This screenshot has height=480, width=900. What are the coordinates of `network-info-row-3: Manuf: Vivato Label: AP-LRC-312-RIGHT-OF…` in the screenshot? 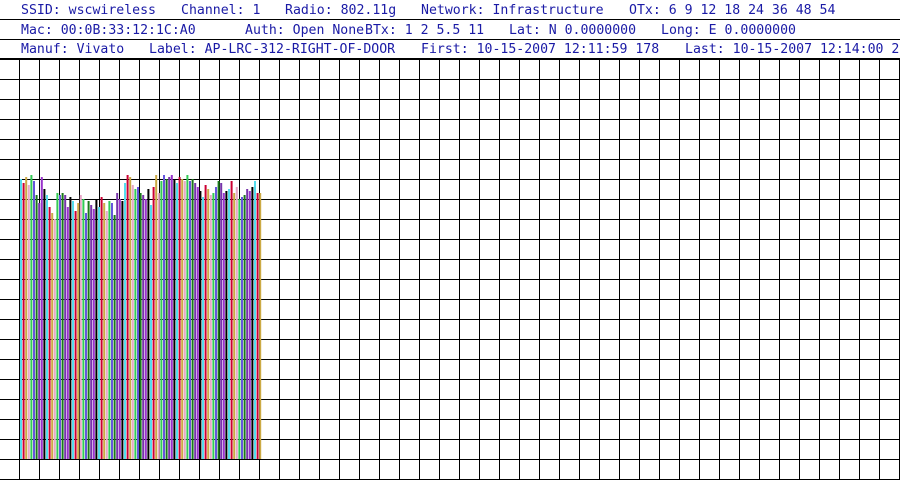 It's located at (450, 50).